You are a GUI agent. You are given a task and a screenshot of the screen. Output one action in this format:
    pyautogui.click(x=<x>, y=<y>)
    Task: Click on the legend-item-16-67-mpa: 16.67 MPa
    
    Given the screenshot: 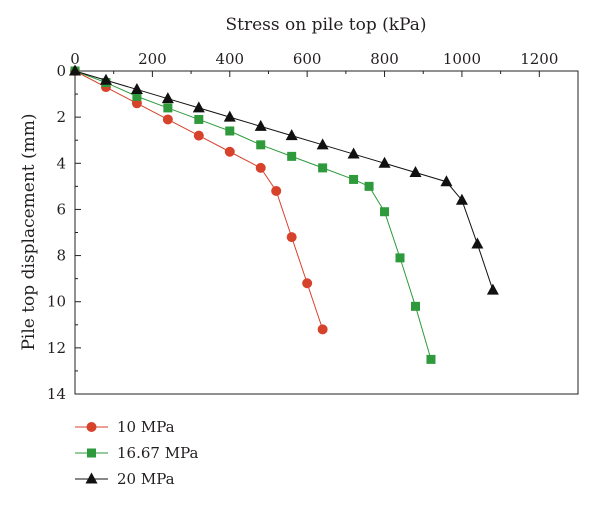 What is the action you would take?
    pyautogui.click(x=136, y=453)
    